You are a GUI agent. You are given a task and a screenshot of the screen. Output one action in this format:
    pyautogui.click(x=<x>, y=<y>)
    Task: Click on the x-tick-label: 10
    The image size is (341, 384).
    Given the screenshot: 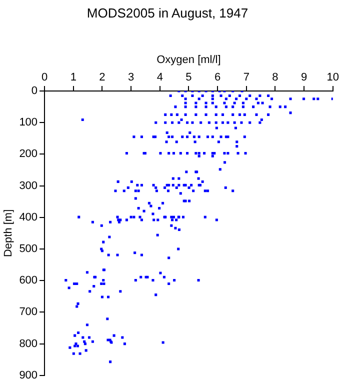 What is the action you would take?
    pyautogui.click(x=333, y=77)
    